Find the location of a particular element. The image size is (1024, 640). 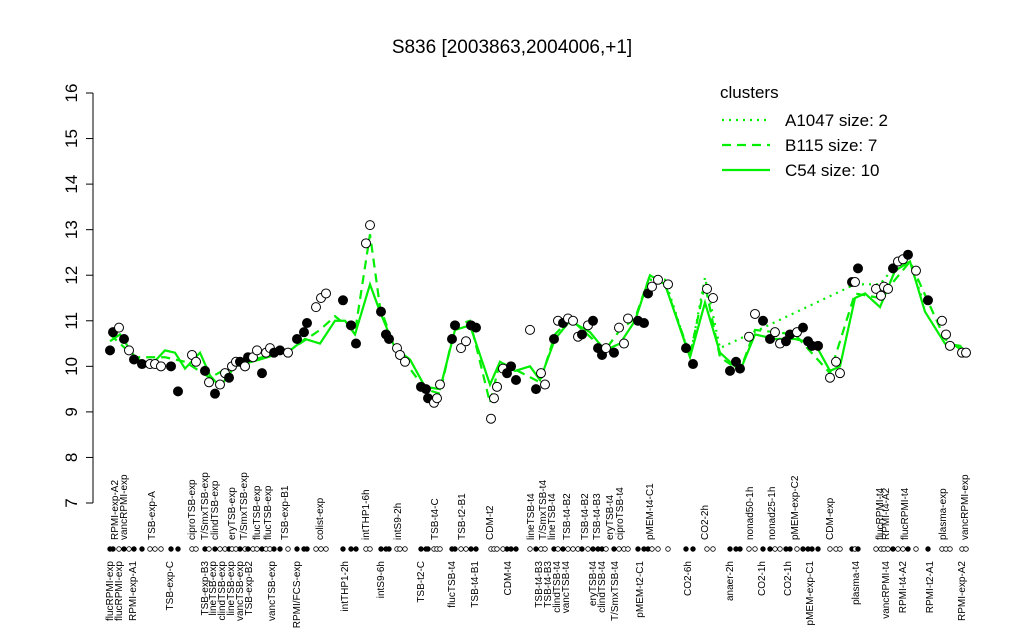

x-tick-label: vancTSB-exp is located at coordinates (272, 591).